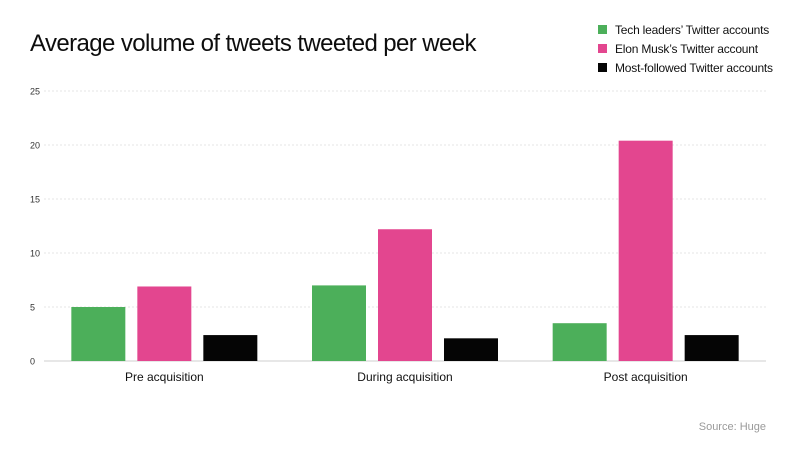 The image size is (800, 449). What do you see at coordinates (602, 29) in the screenshot?
I see `legend-swatch-tech-leaders` at bounding box center [602, 29].